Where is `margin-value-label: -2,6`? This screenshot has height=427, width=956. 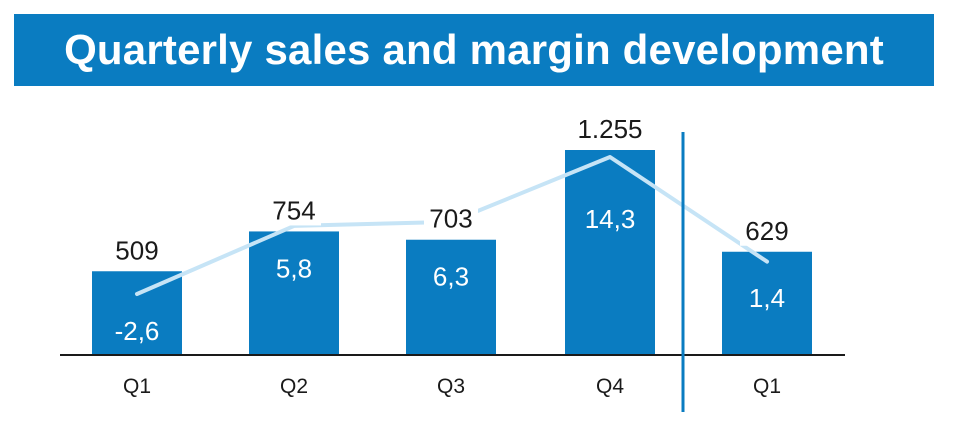
margin-value-label: -2,6 is located at coordinates (137, 331).